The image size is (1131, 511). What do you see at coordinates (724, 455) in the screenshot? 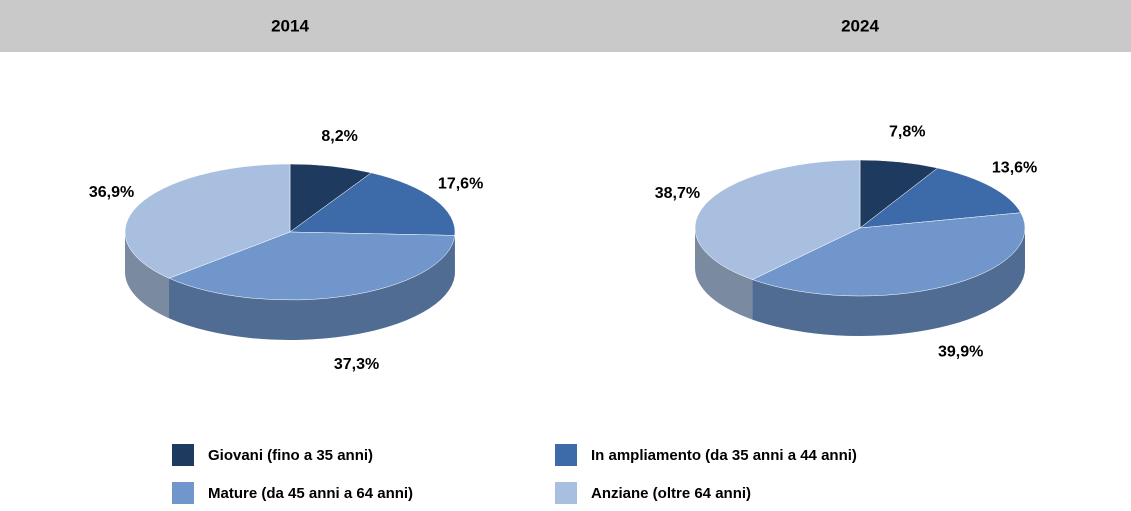
I see `legend-label: In ampliamento (da 35 anni a 44 anni)` at bounding box center [724, 455].